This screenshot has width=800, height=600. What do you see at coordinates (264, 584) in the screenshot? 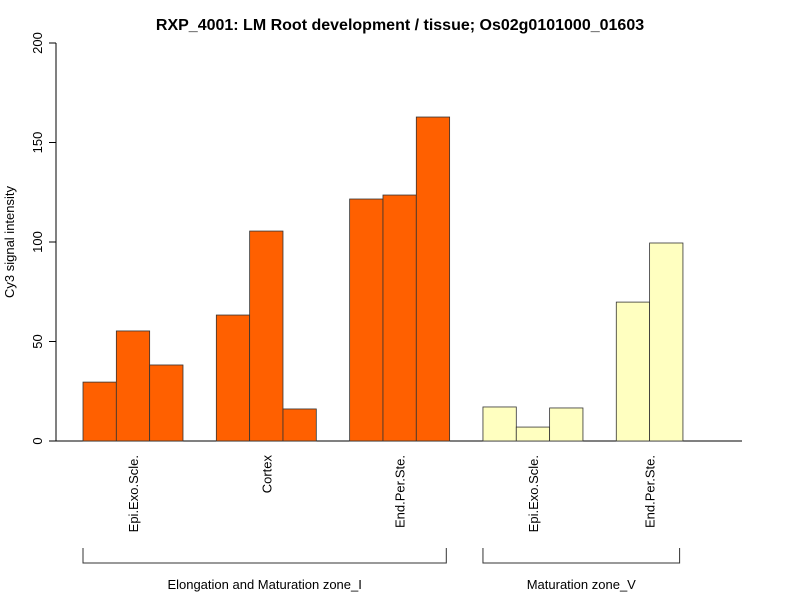
I see `zone-label: Elongation and Maturation zone_I` at bounding box center [264, 584].